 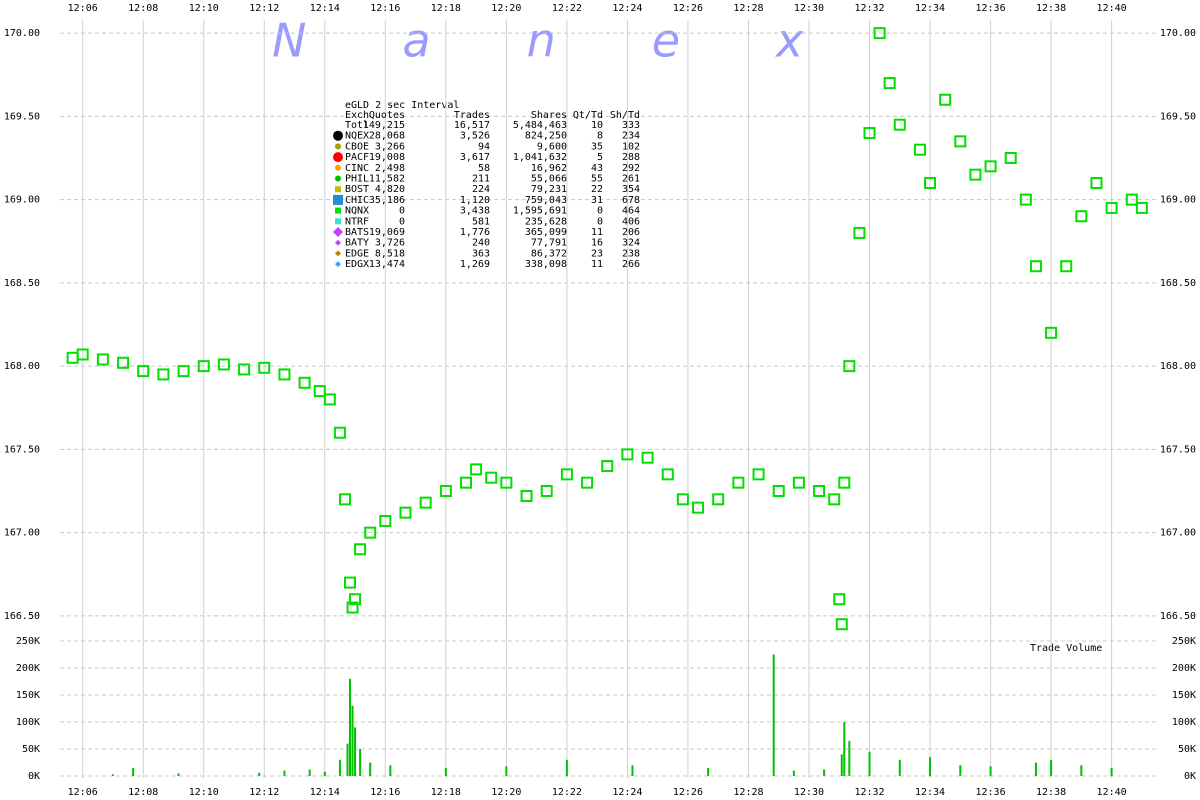 I want to click on table-cell: 28,068, so click(x=387, y=136).